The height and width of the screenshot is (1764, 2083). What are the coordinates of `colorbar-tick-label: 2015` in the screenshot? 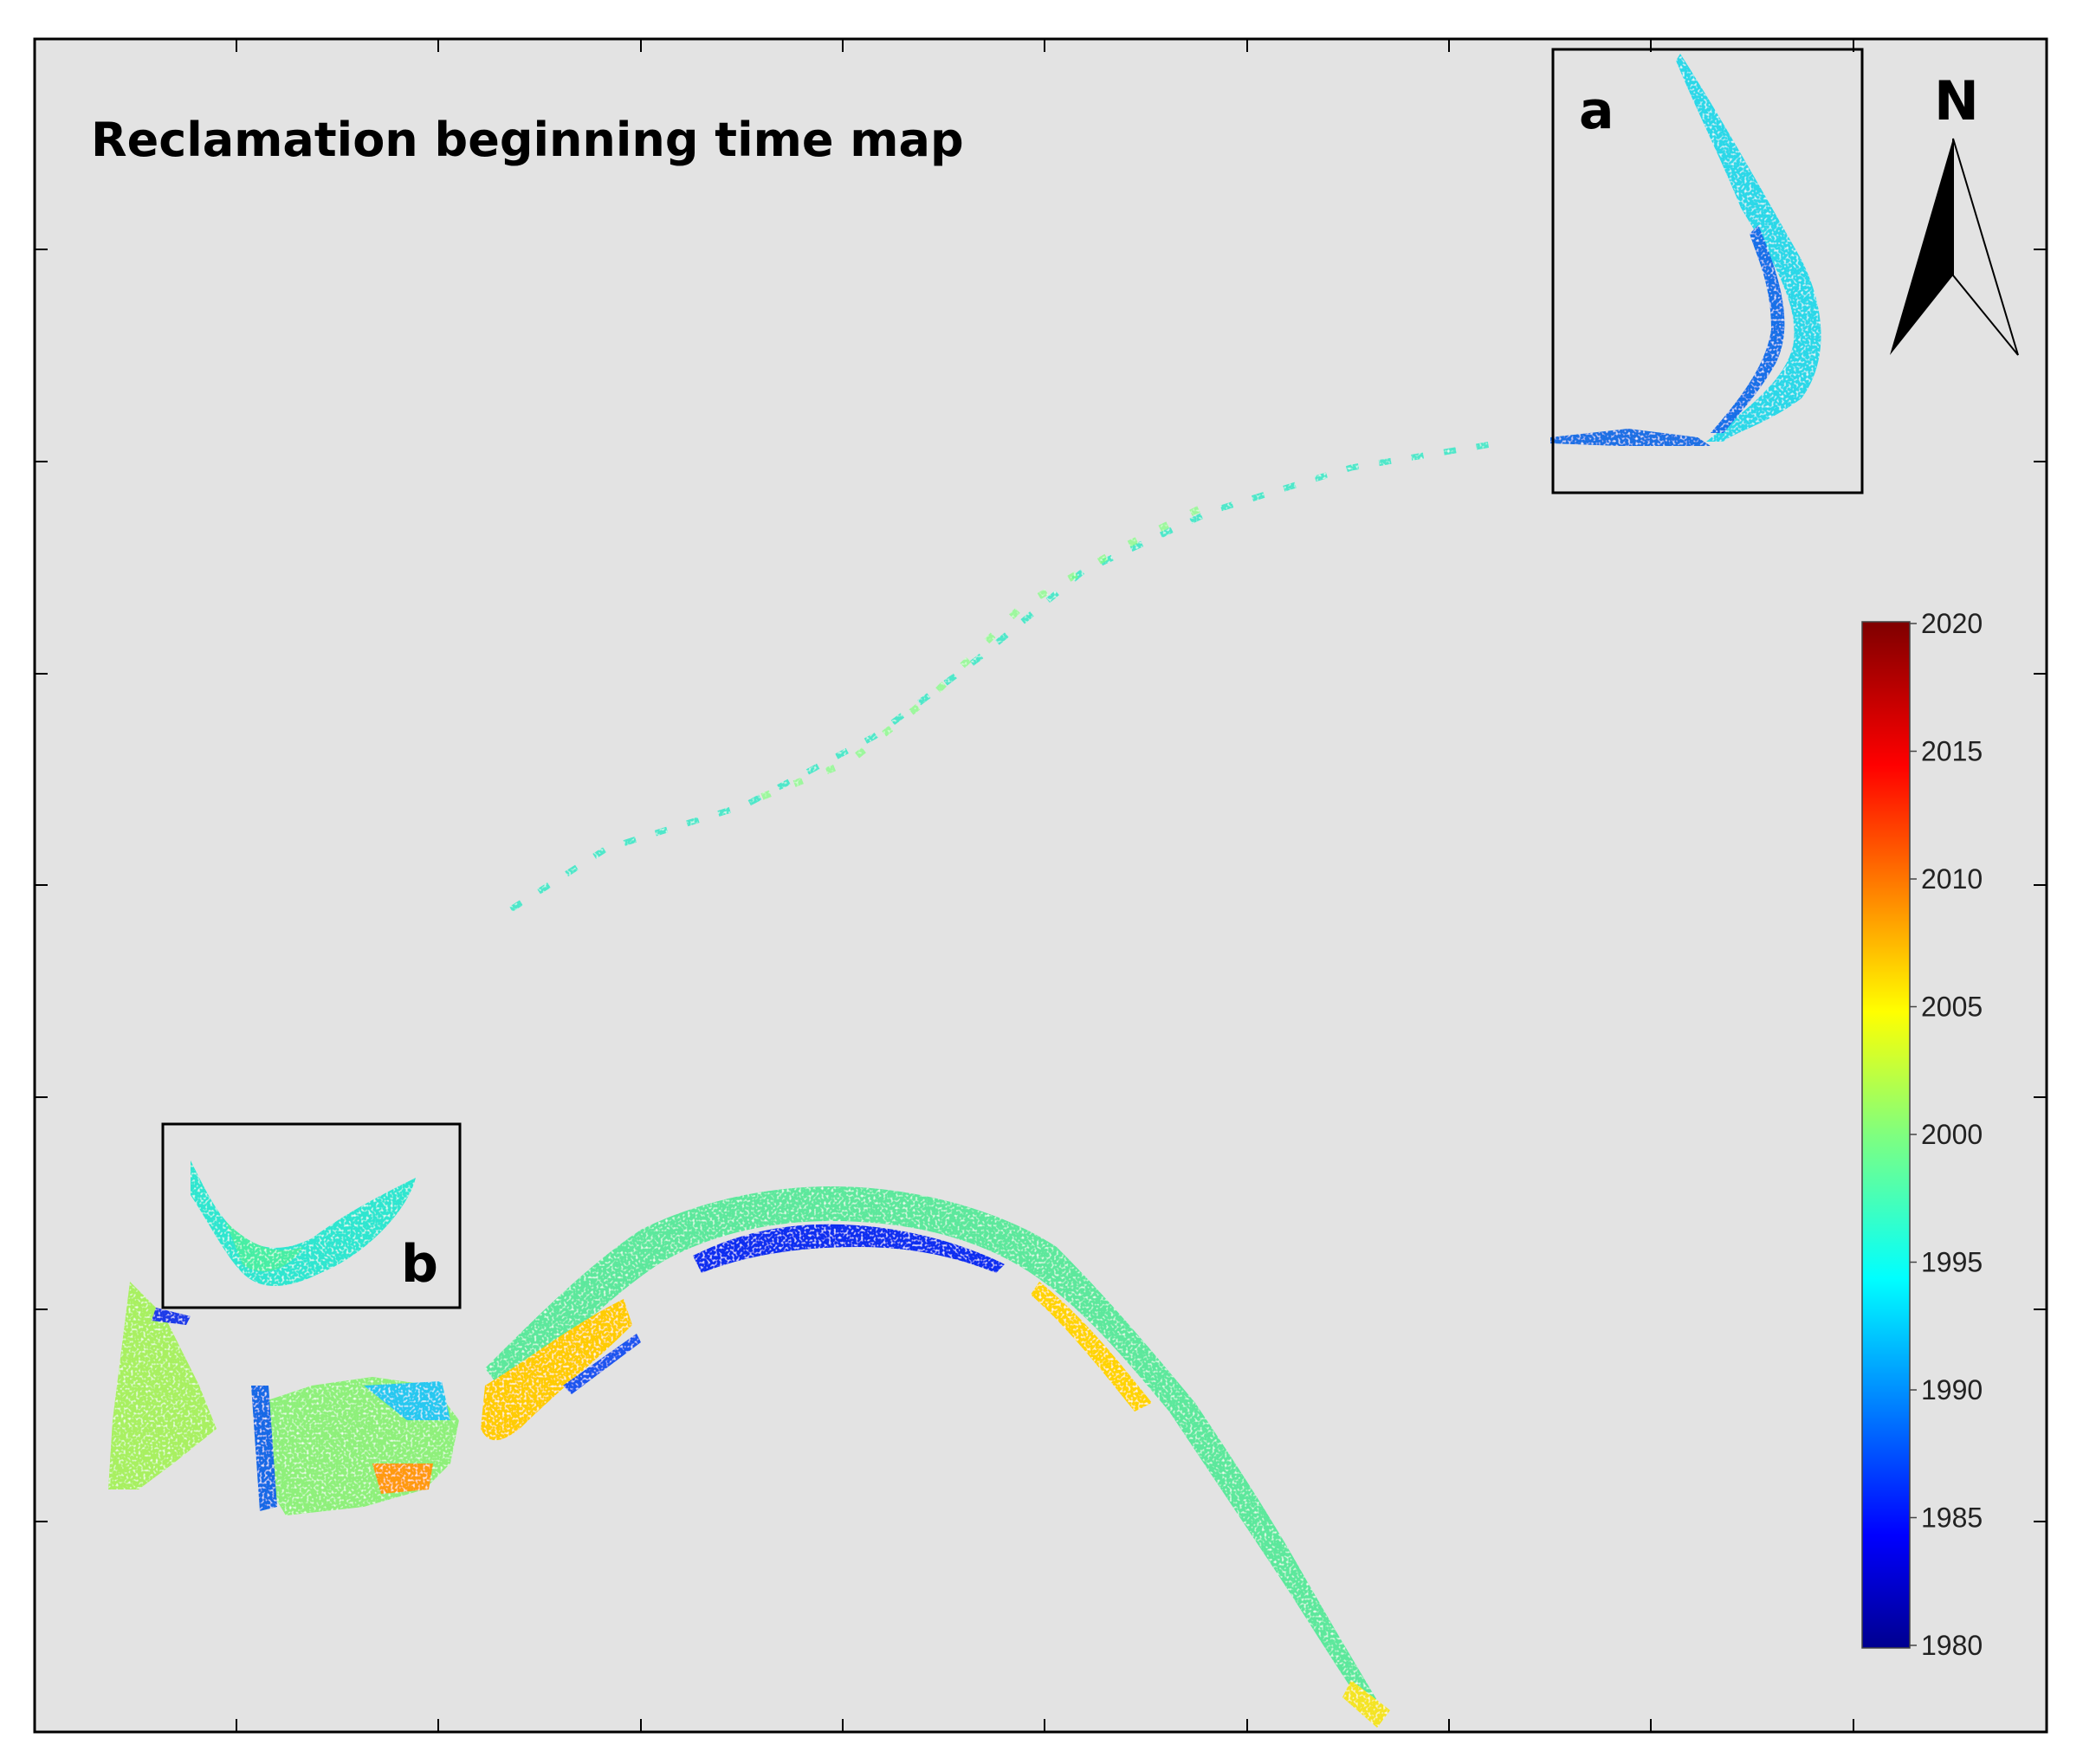 It's located at (1952, 751).